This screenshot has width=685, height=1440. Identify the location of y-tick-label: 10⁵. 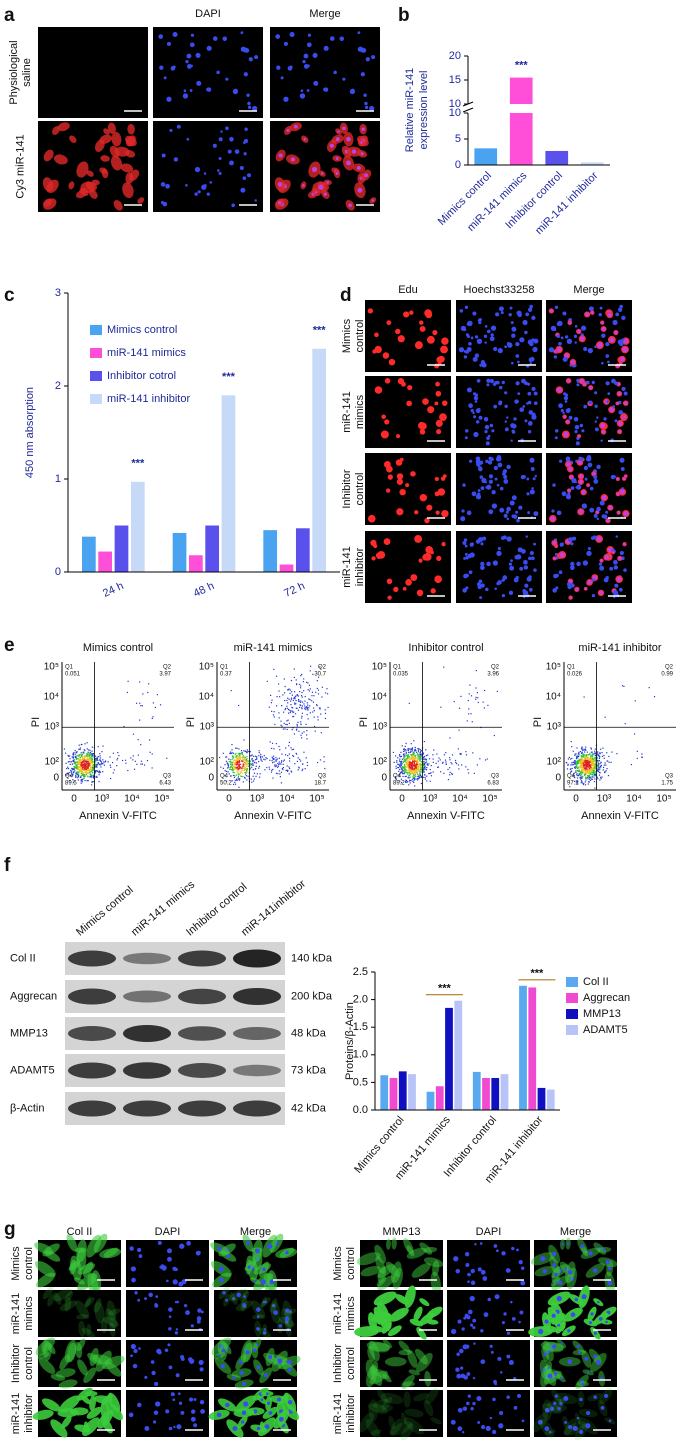
(553, 667).